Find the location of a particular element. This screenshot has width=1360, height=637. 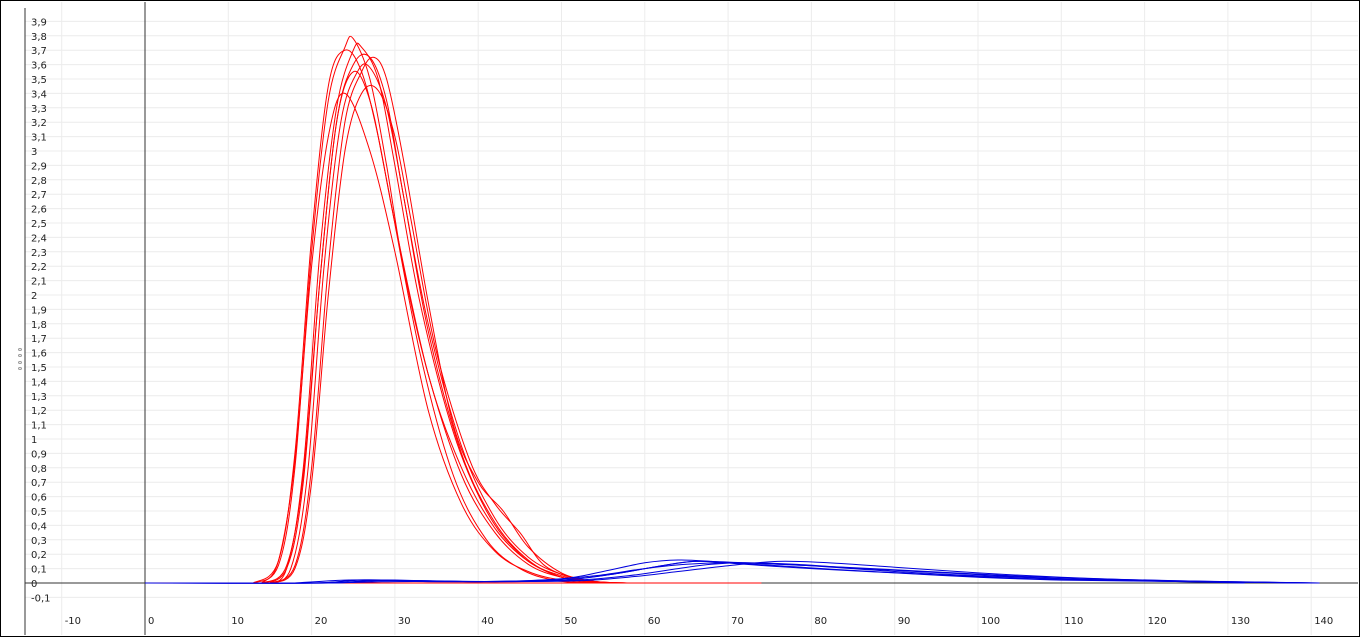

y-tick-label: 0,3 is located at coordinates (39, 541).